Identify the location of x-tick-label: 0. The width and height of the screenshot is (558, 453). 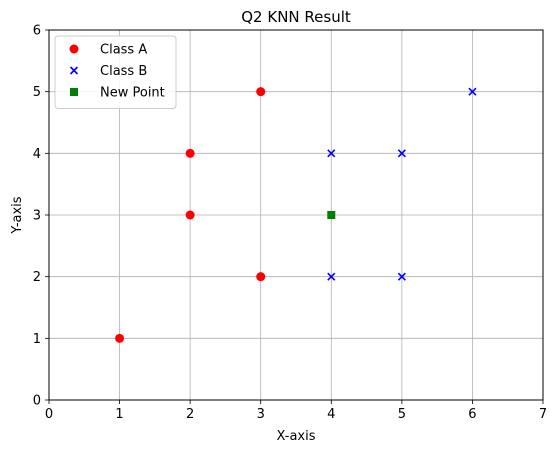
(49, 414).